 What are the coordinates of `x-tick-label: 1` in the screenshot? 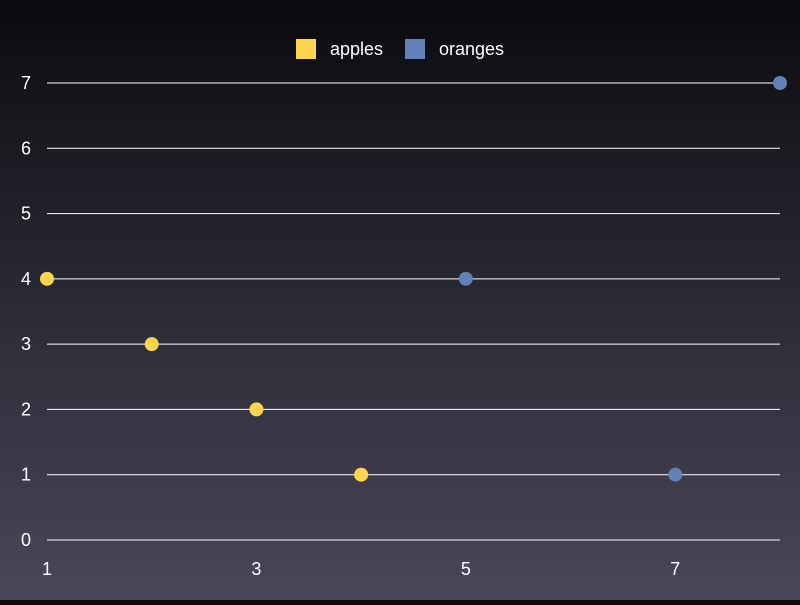 It's located at (47, 569).